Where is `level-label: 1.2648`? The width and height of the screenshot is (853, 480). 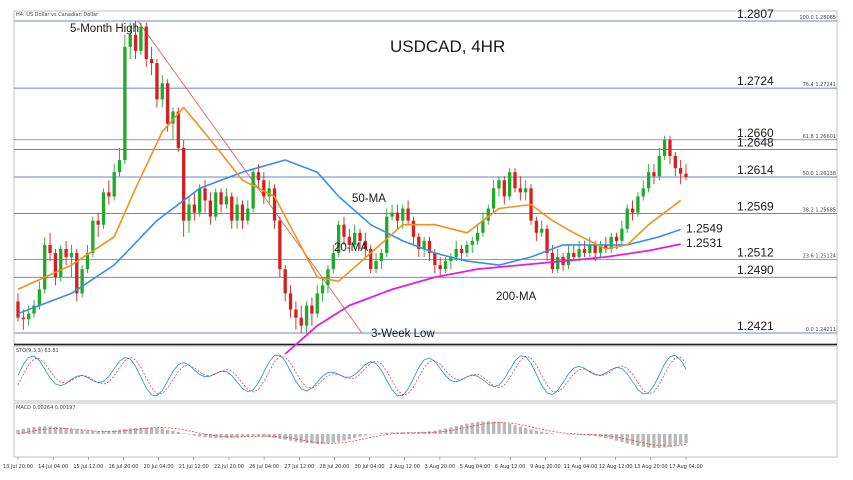 level-label: 1.2648 is located at coordinates (755, 143).